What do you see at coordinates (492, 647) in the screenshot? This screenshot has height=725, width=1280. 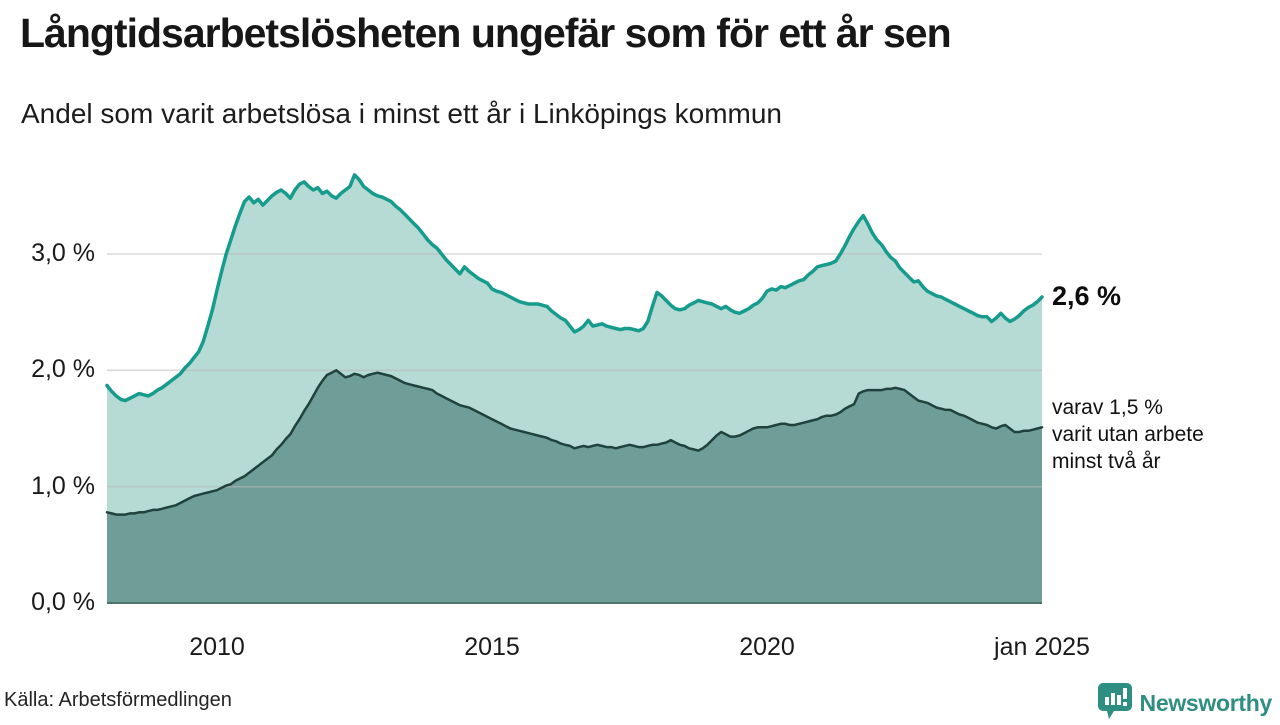 I see `x-axis-label: 2015` at bounding box center [492, 647].